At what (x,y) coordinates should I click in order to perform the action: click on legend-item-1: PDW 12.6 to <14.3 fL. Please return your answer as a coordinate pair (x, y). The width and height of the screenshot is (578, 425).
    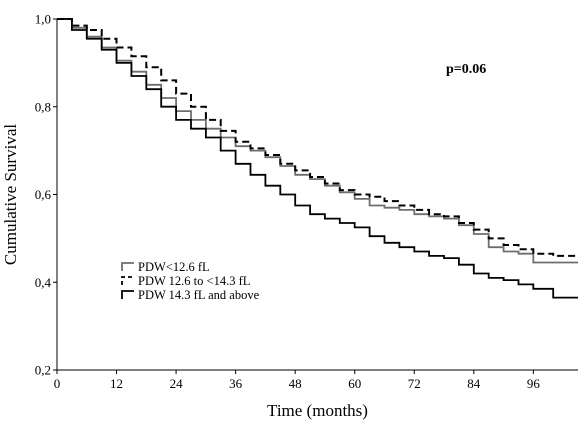
    Looking at the image, I should click on (185, 281).